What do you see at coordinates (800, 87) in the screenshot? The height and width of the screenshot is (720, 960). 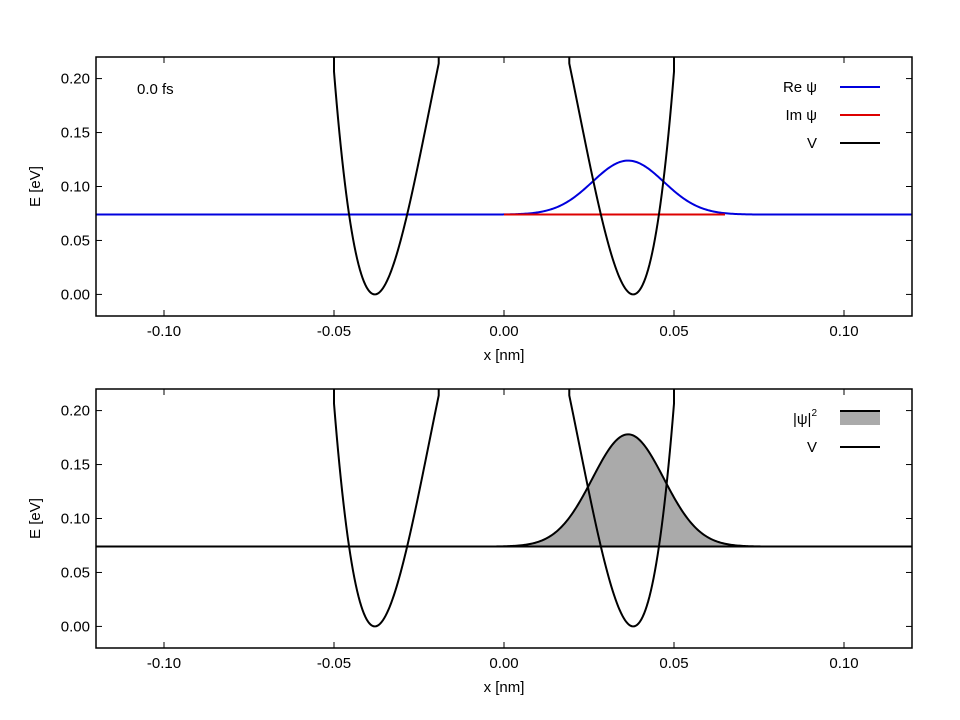 I see `legend-re-psi-label: Re ψ` at bounding box center [800, 87].